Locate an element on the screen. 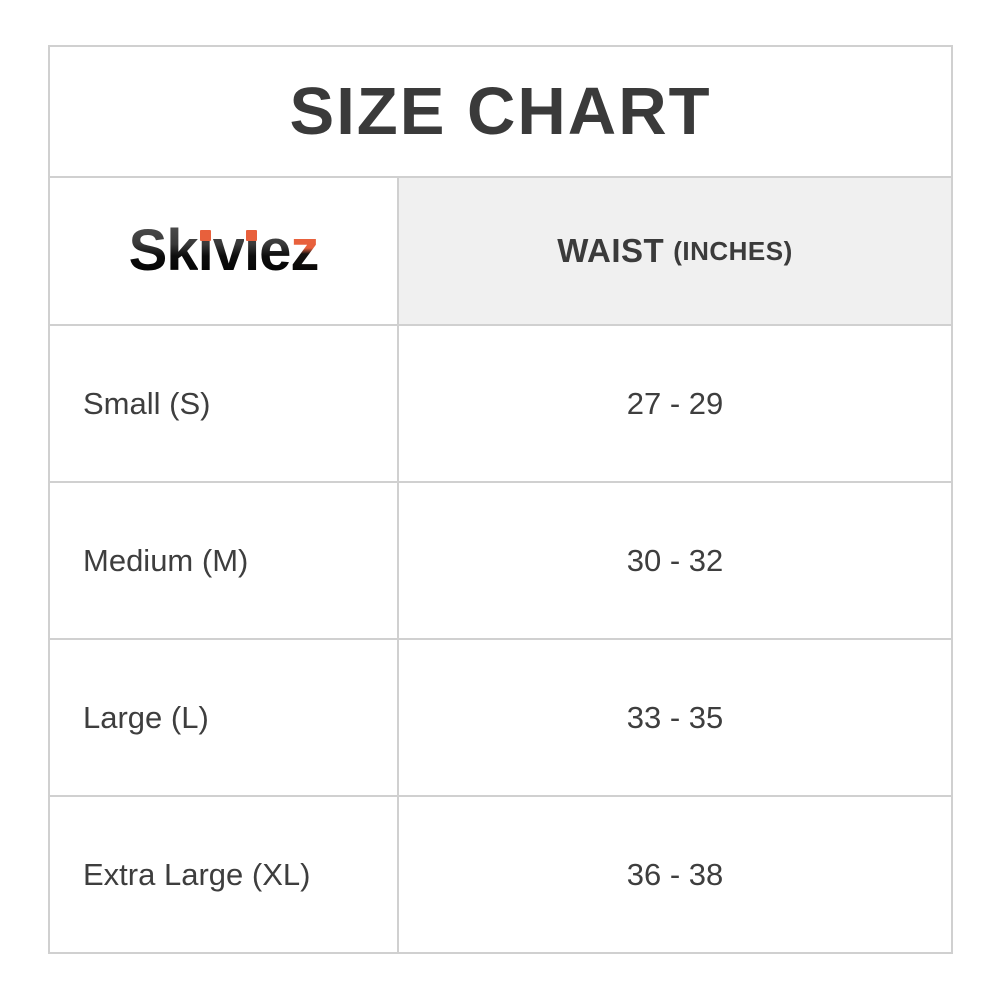 Image resolution: width=1000 pixels, height=1000 pixels. title-row: SIZE CHART is located at coordinates (500, 111).